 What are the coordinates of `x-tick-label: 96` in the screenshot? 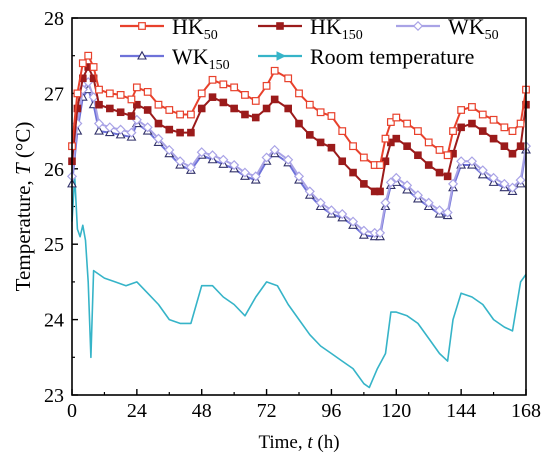 It's located at (331, 411).